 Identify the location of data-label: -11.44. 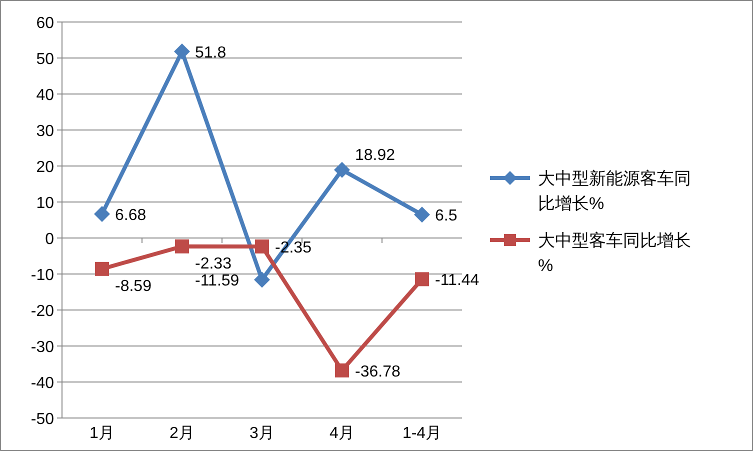
(457, 281).